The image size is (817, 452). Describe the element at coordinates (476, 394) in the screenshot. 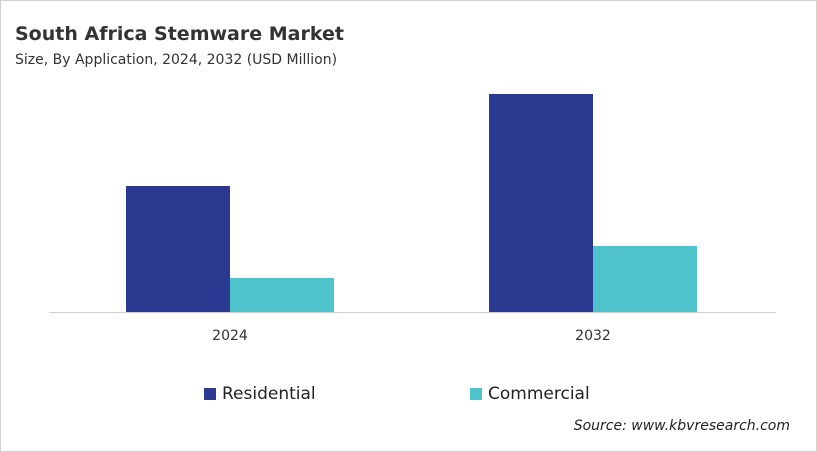

I see `legend-swatch-commercial` at that location.